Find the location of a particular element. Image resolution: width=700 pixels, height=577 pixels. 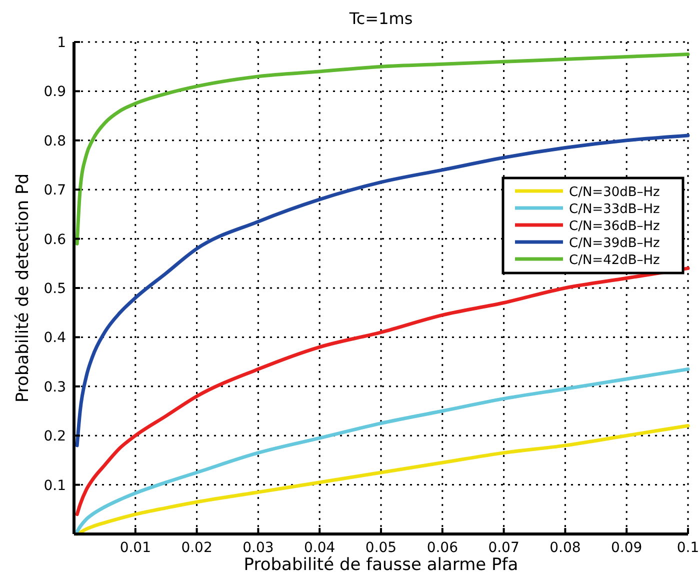

y-tick-label: 0.7 is located at coordinates (55, 190).